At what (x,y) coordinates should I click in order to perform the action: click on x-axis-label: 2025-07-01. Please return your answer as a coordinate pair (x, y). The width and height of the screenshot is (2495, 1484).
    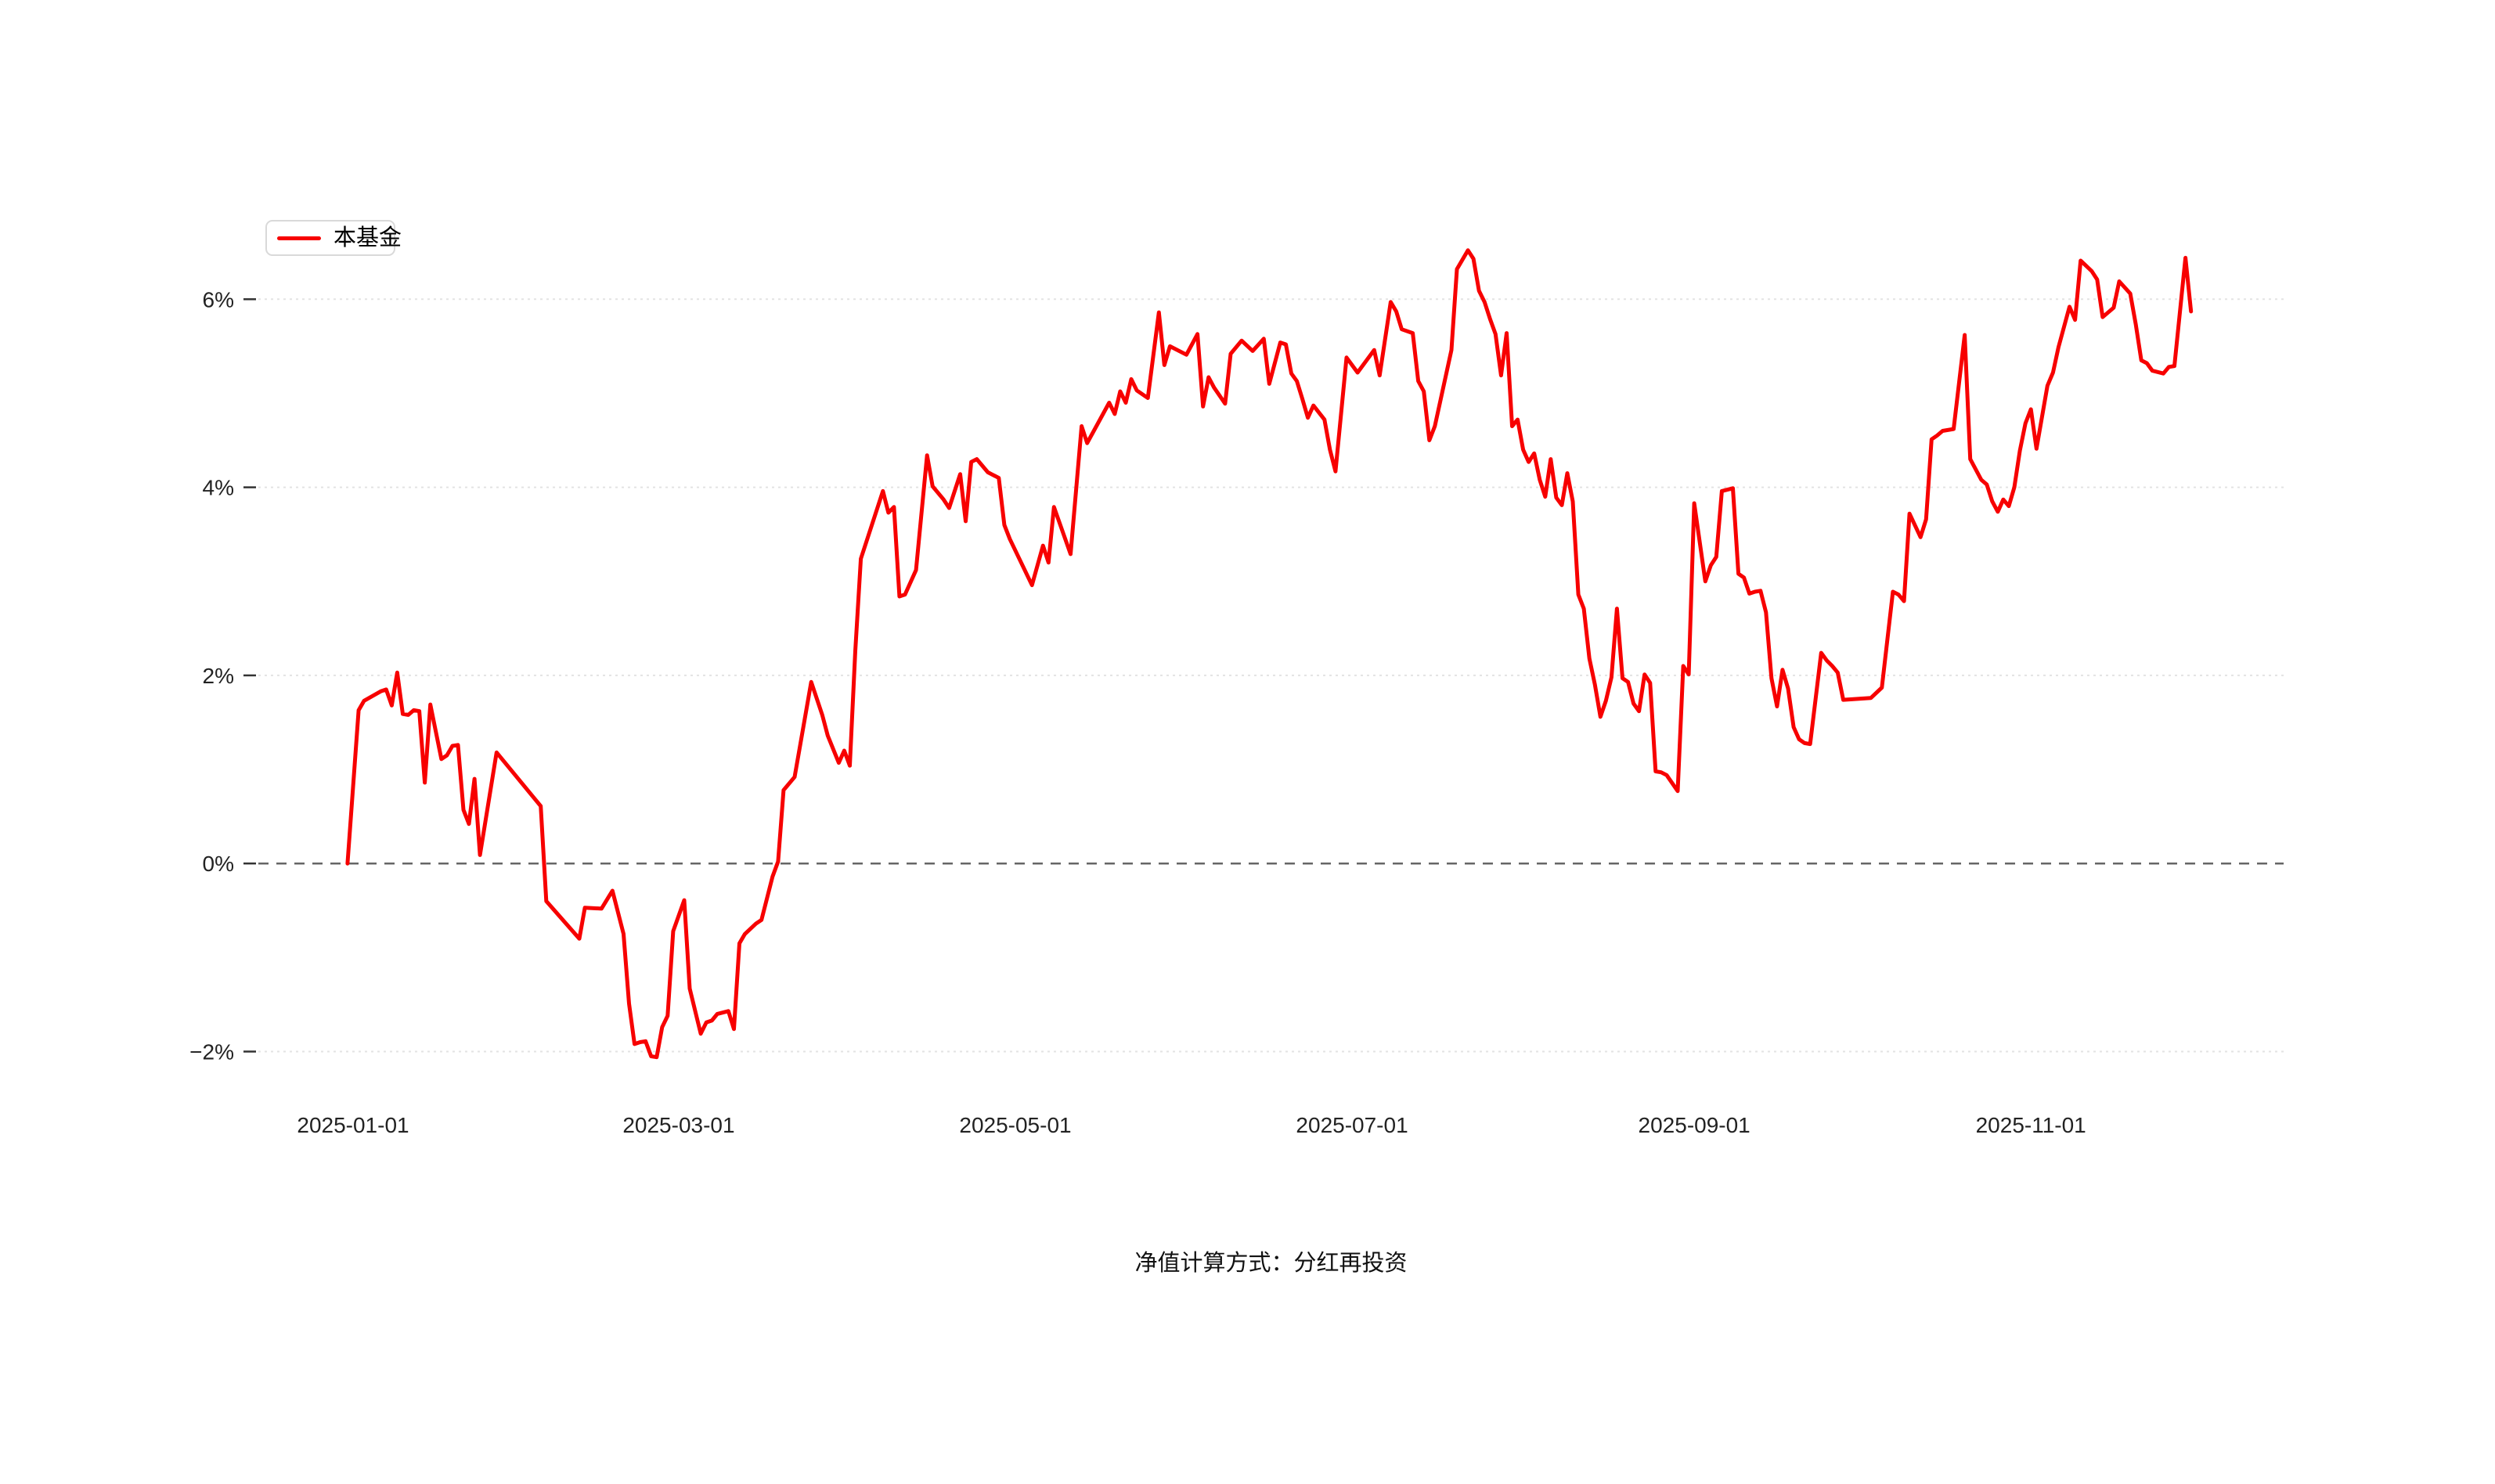
    Looking at the image, I should click on (1352, 1125).